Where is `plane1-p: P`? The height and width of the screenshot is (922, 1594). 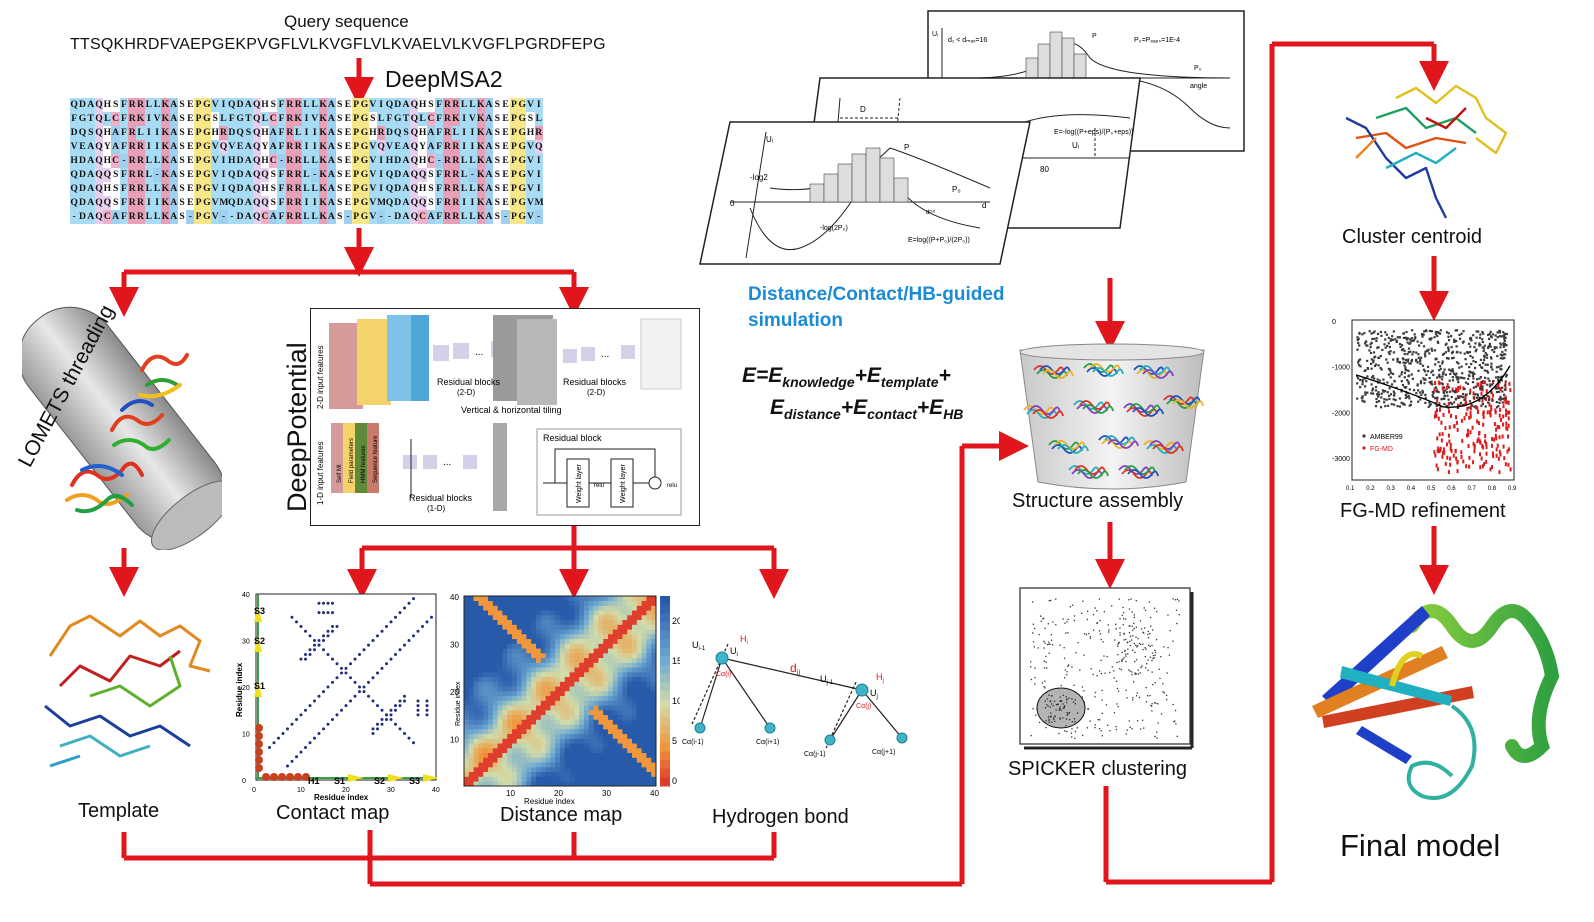
plane1-p: P is located at coordinates (1094, 36).